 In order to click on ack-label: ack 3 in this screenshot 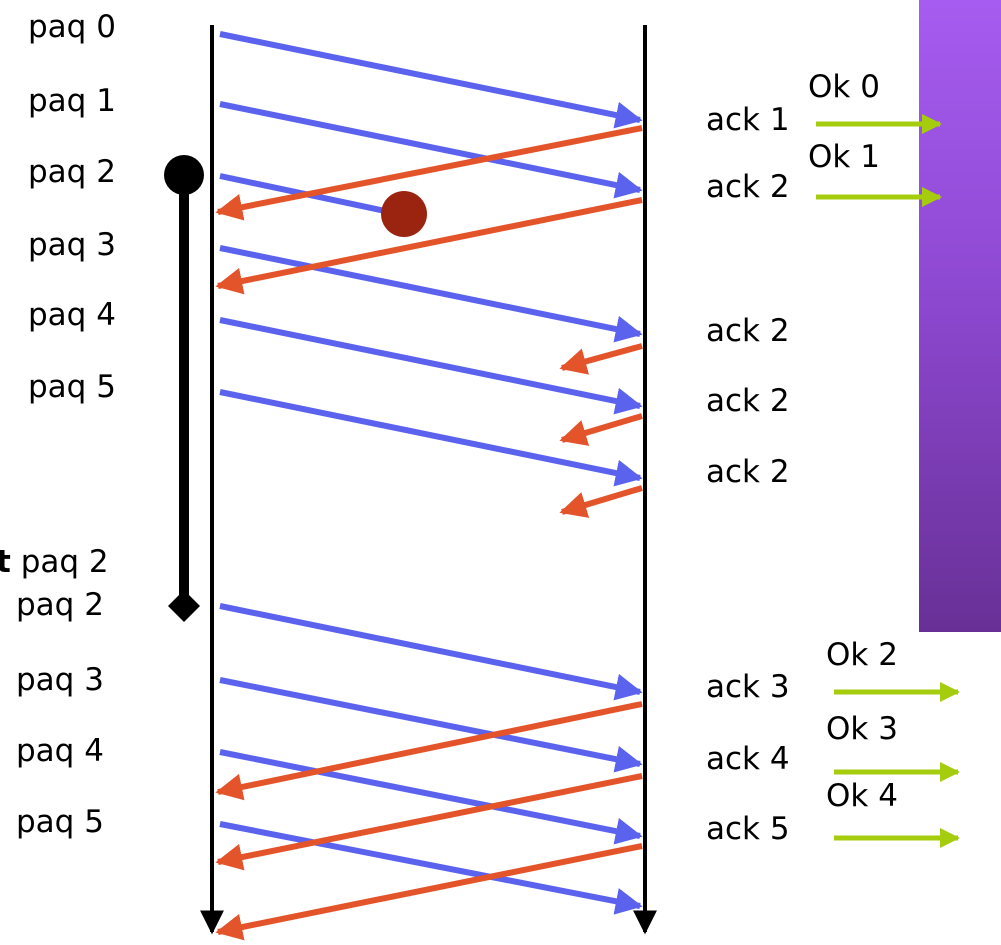, I will do `click(748, 687)`.